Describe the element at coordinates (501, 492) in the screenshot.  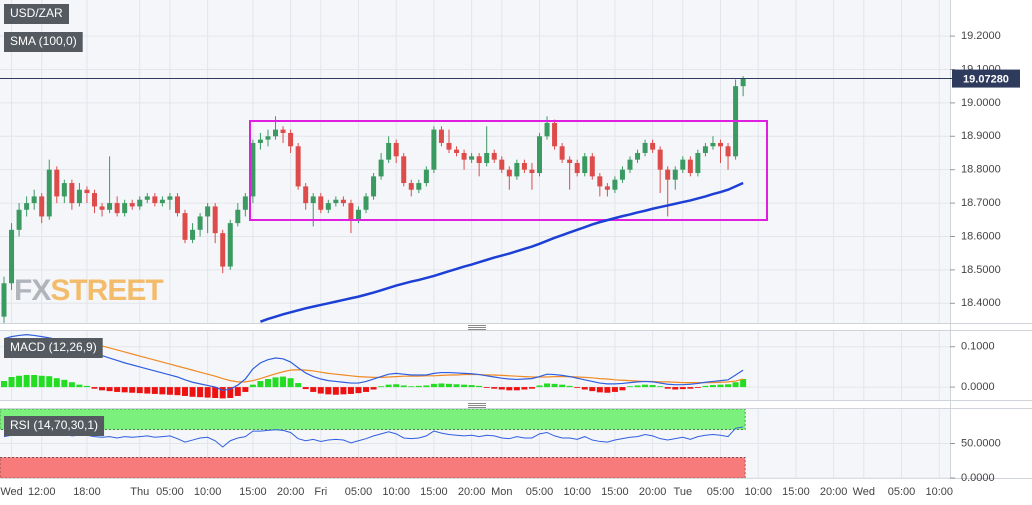
I see `x-tick-label: Mon` at that location.